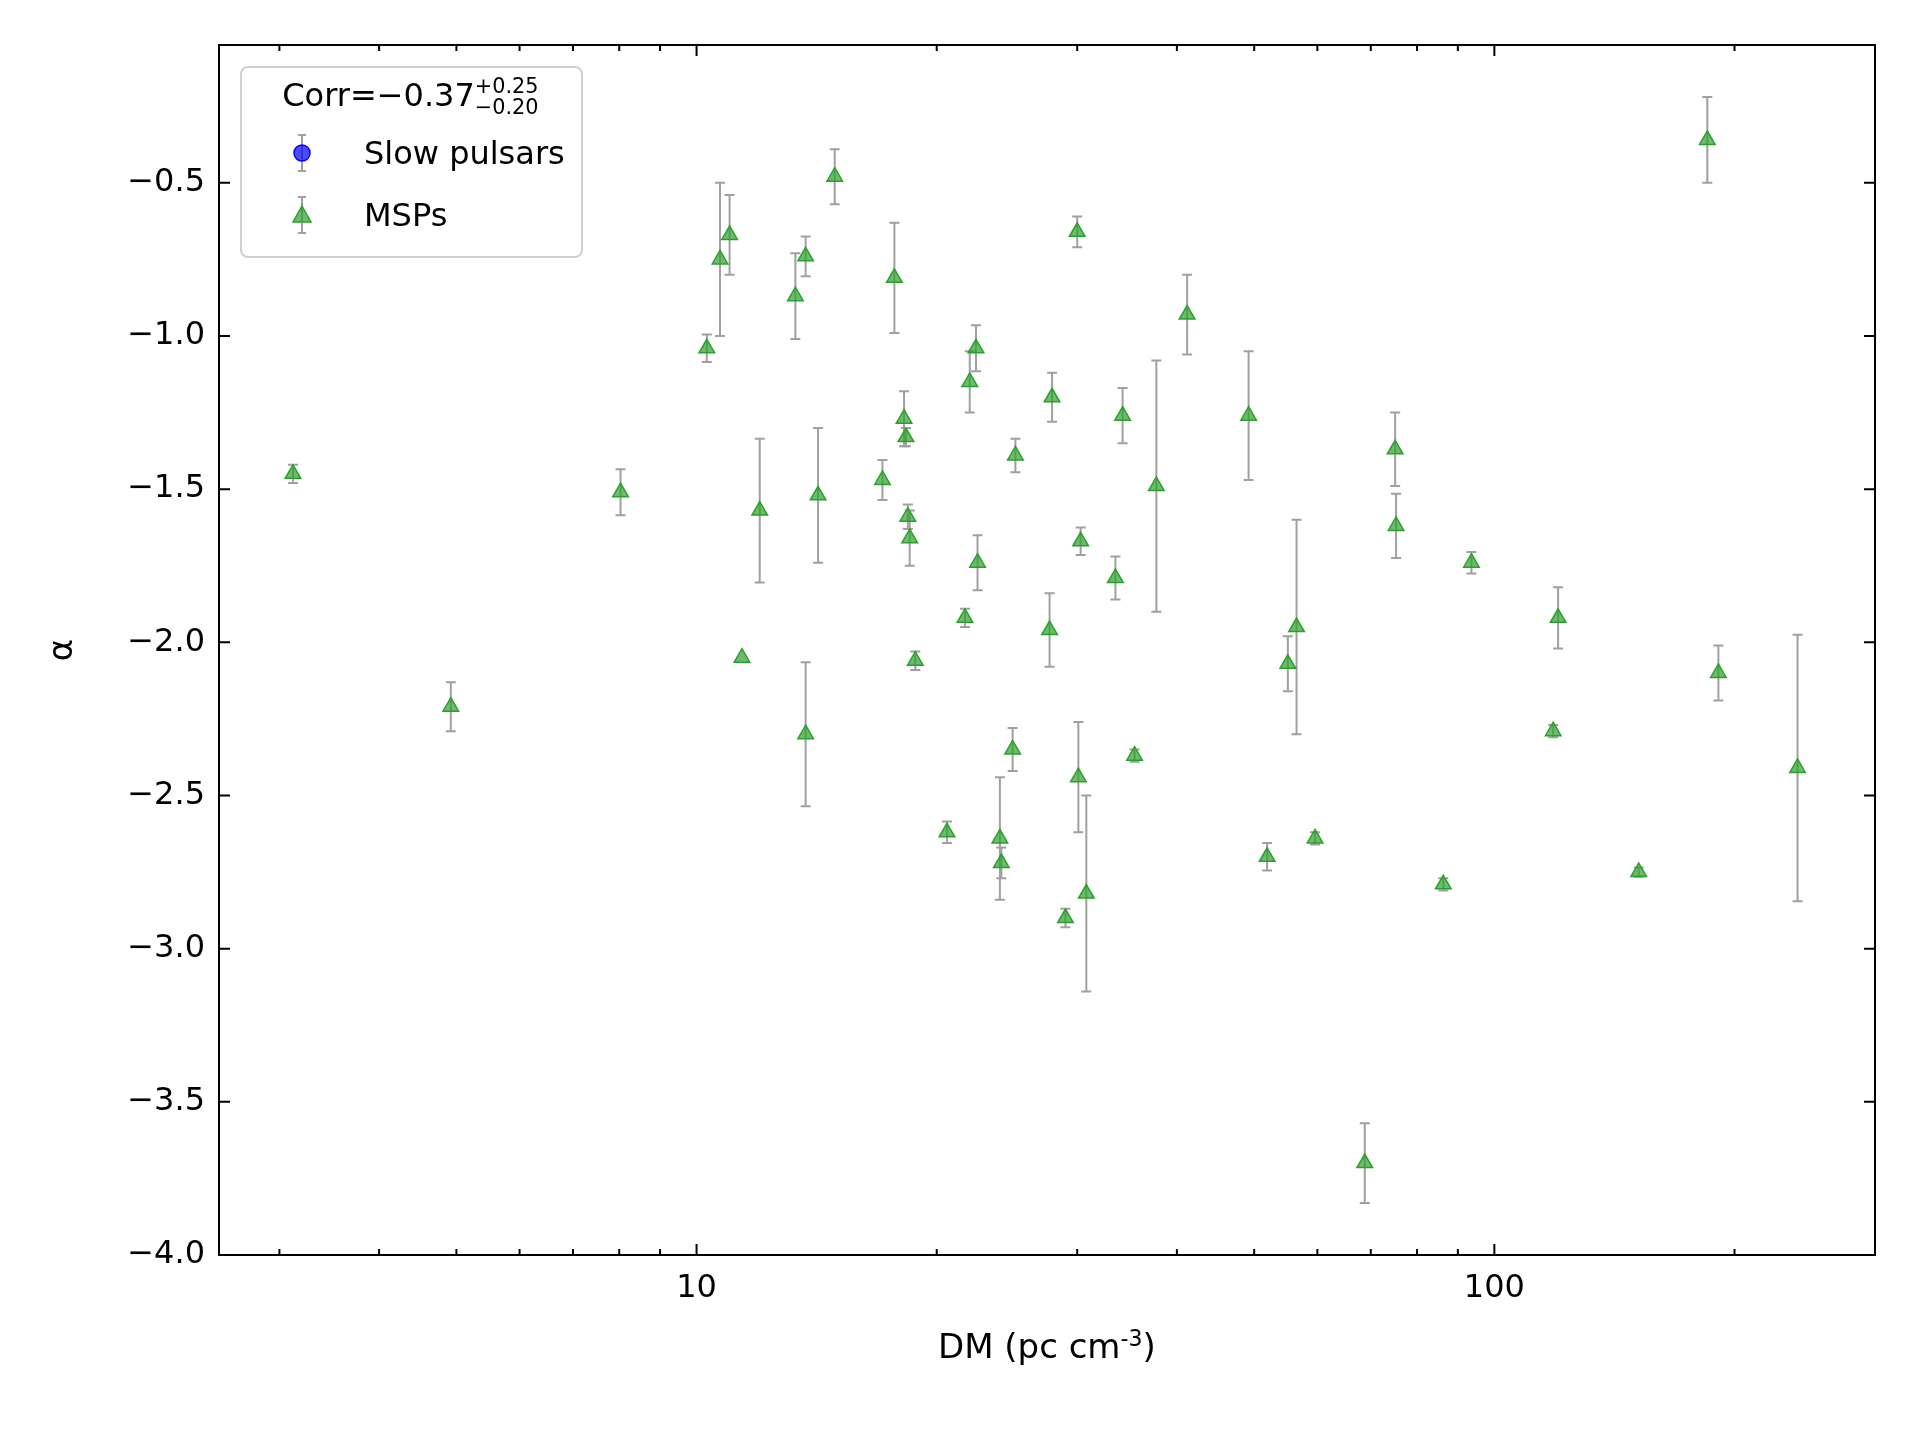 The height and width of the screenshot is (1440, 1920). I want to click on y-tick-label: −2.5, so click(166, 792).